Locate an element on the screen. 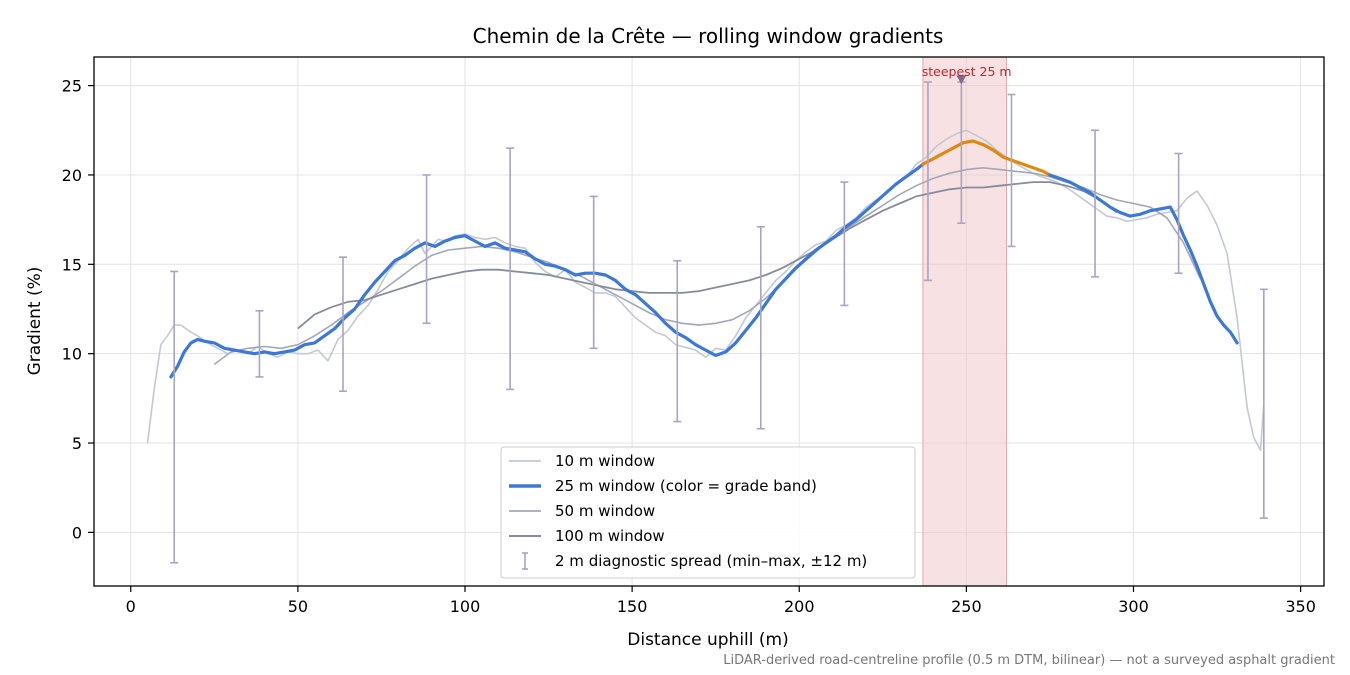 This screenshot has width=1350, height=675. x-tick-label: 0 is located at coordinates (131, 606).